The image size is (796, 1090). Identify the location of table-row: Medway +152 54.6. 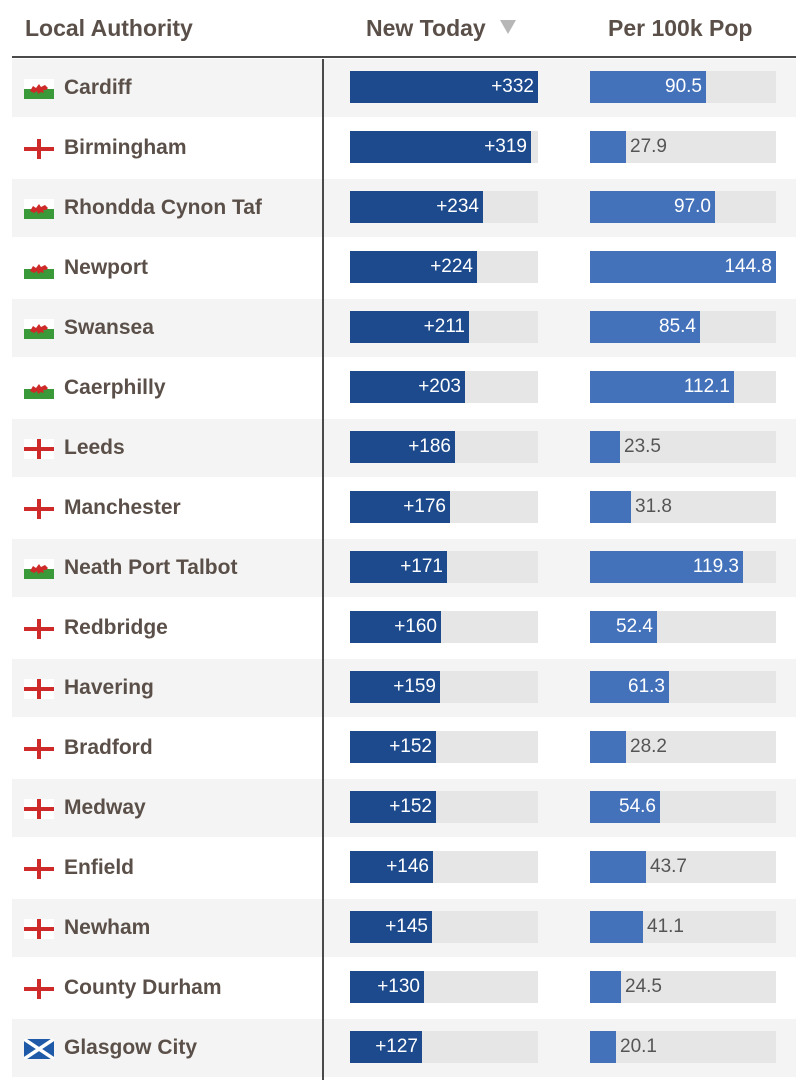
(404, 809).